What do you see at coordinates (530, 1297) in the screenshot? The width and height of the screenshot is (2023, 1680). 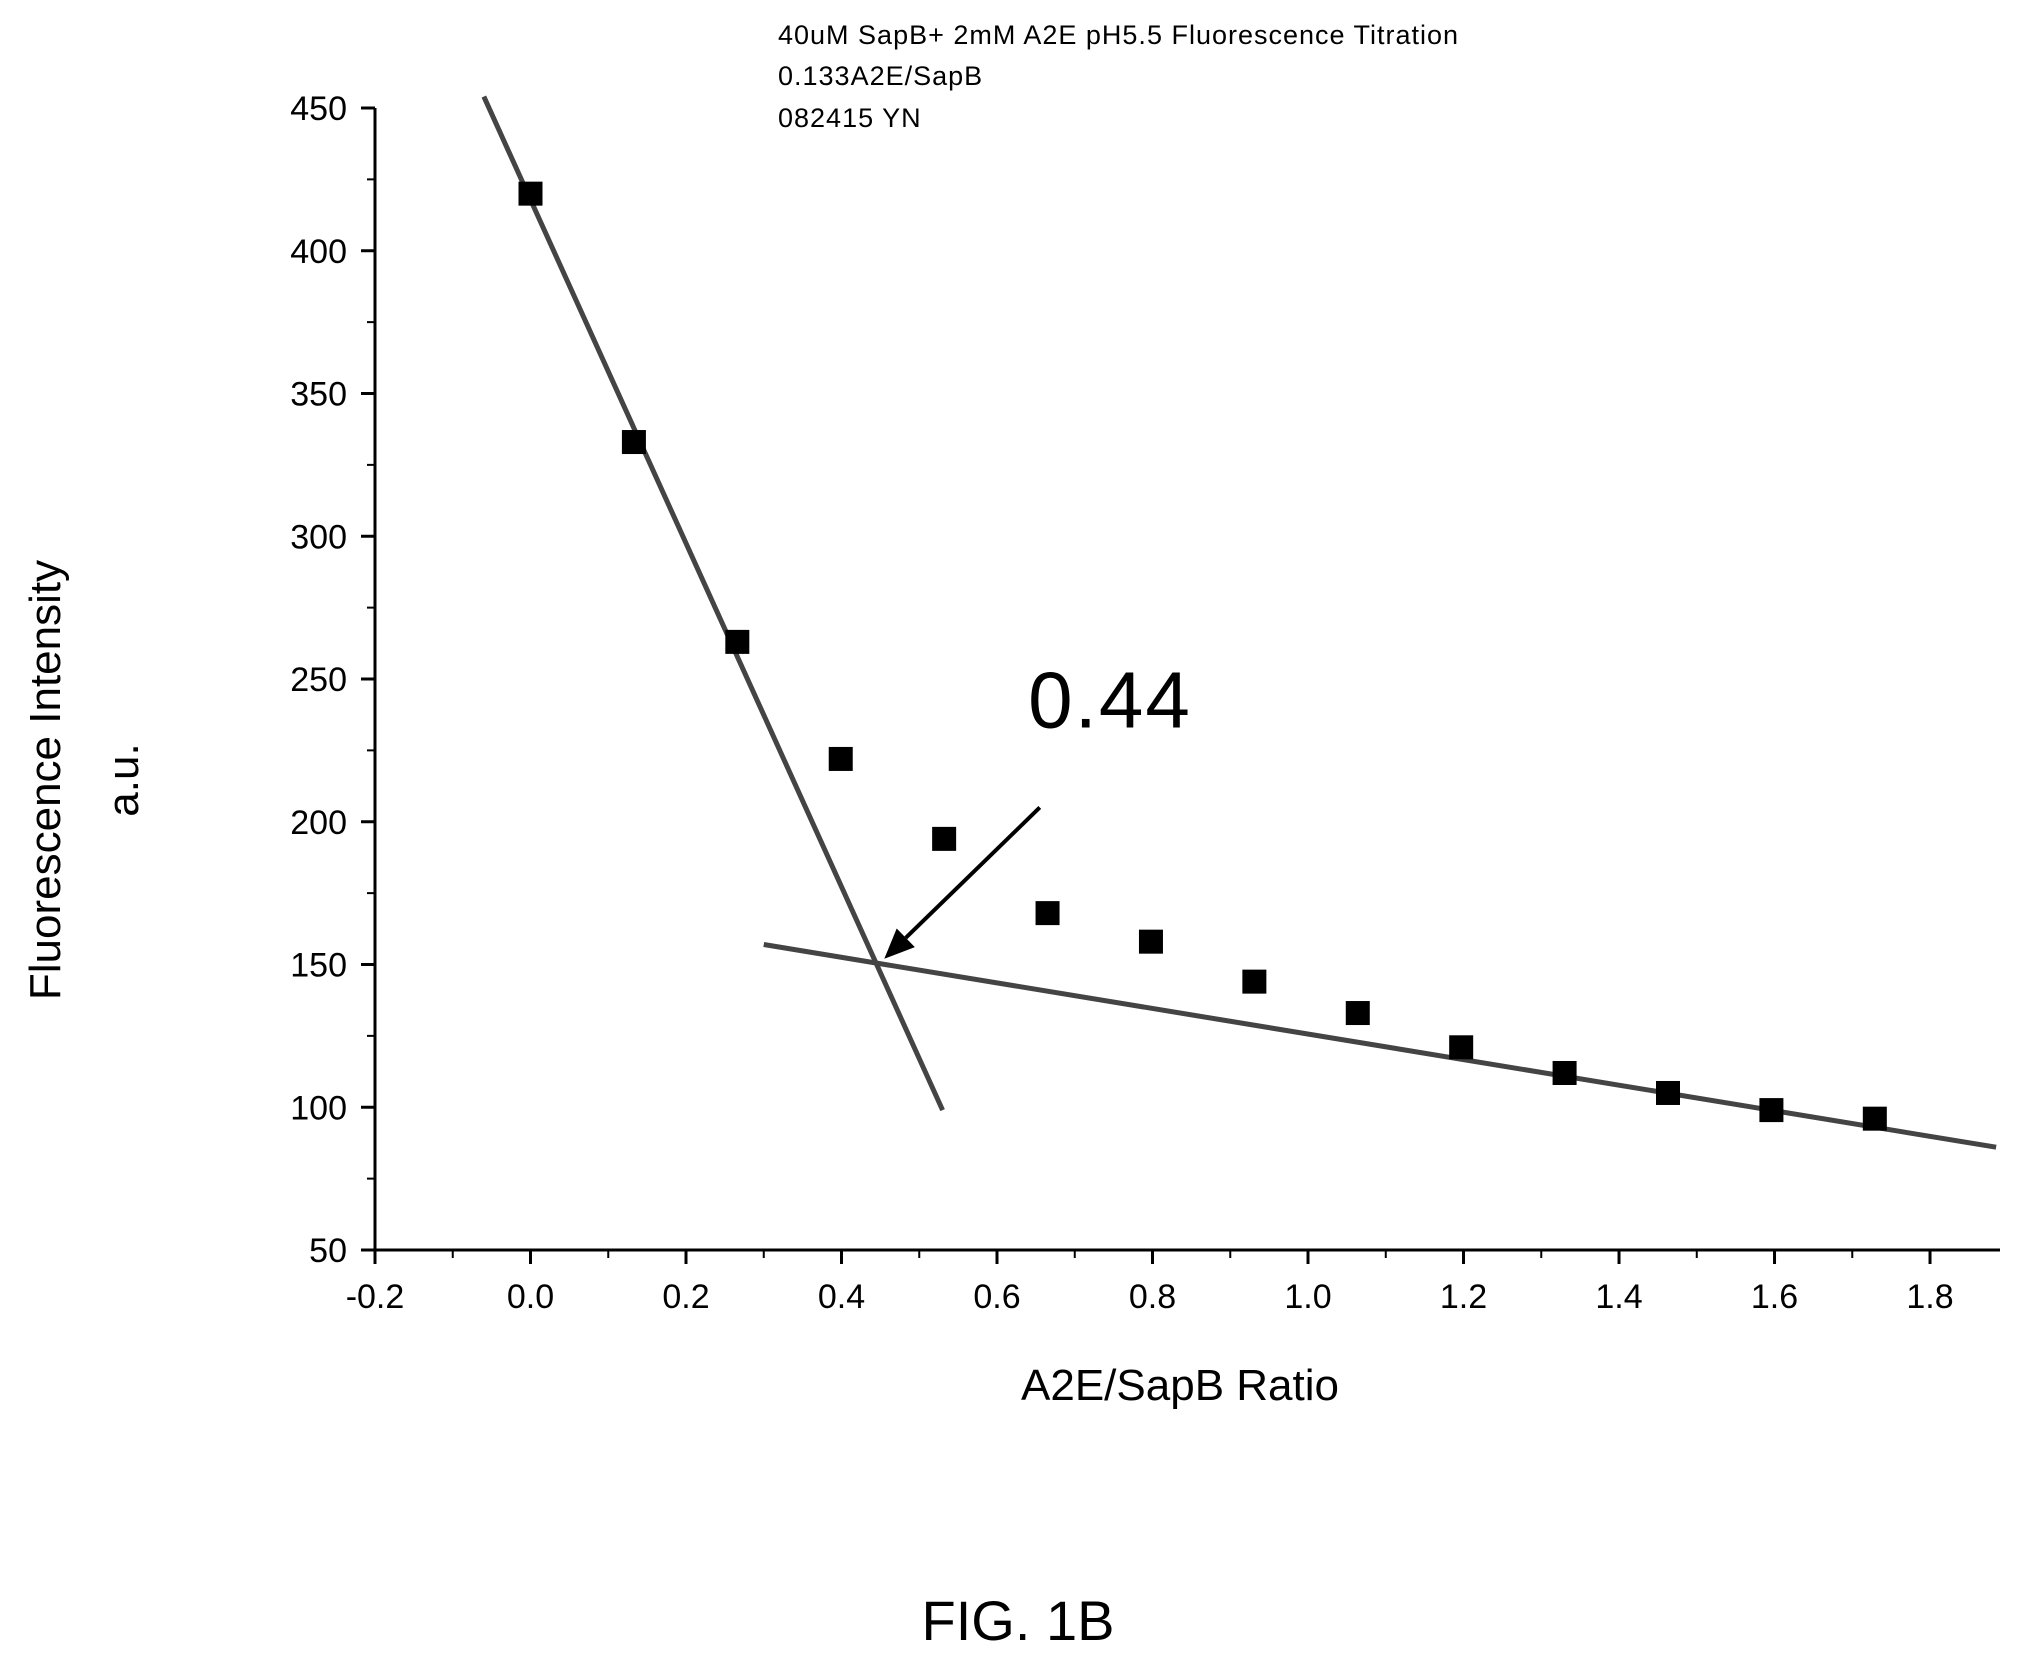 I see `x-tick-label: 0.0` at bounding box center [530, 1297].